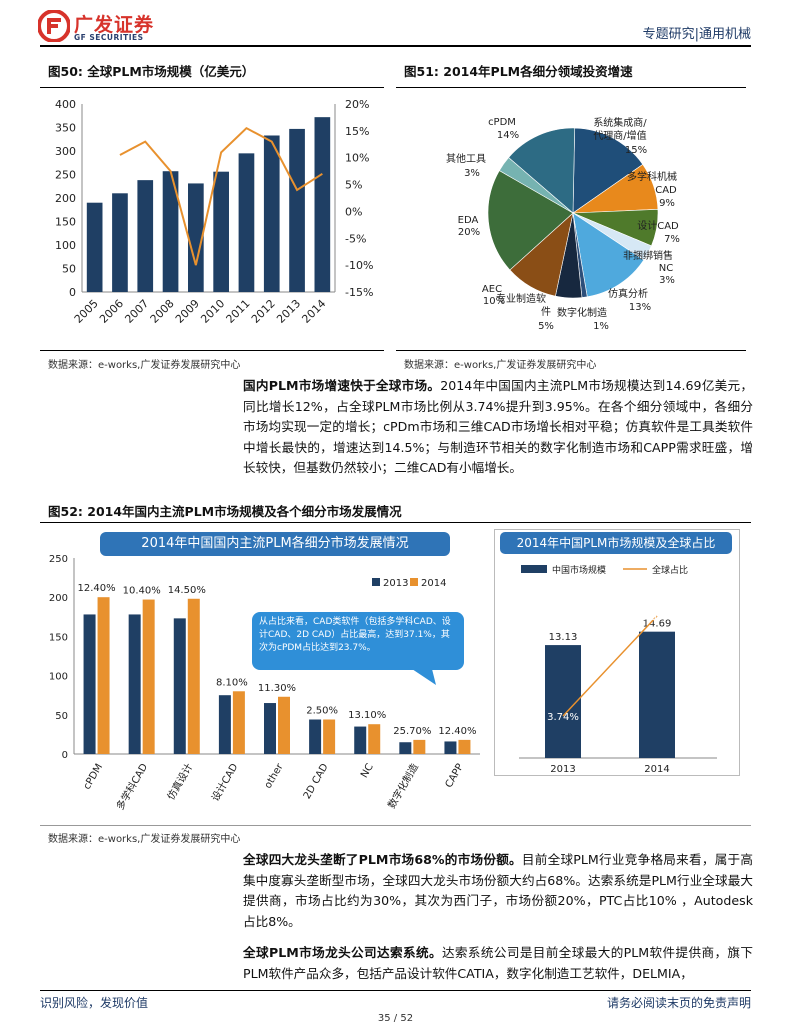 The width and height of the screenshot is (791, 1032). What do you see at coordinates (212, 311) in the screenshot?
I see `x-tick-label: 2010` at bounding box center [212, 311].